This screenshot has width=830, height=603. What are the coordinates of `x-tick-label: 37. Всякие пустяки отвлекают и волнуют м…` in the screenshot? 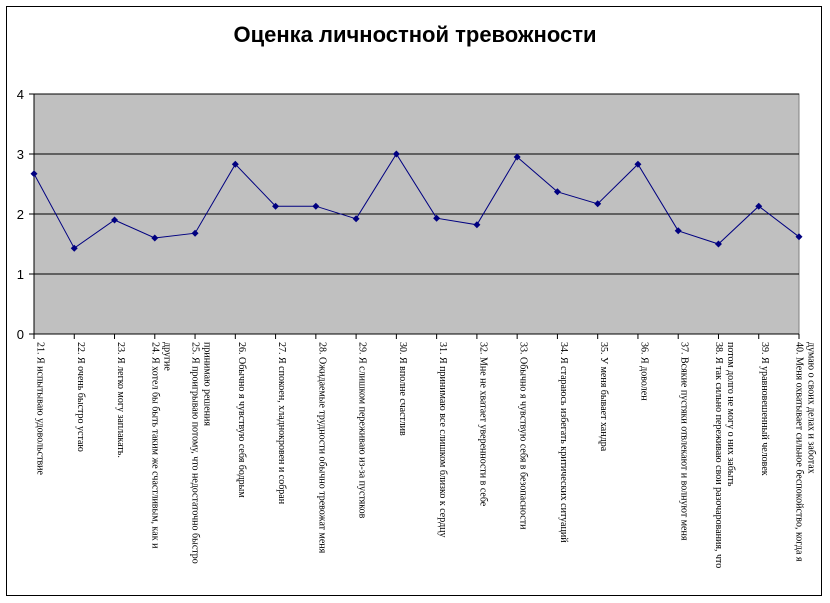 It's located at (684, 441).